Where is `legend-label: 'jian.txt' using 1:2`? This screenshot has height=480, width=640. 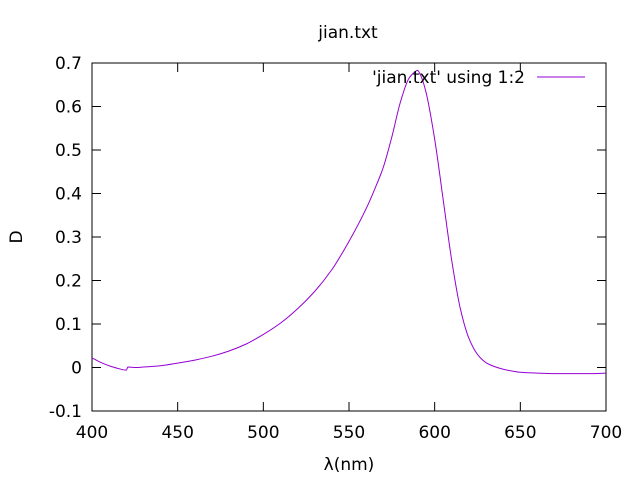
legend-label: 'jian.txt' using 1:2 is located at coordinates (448, 78).